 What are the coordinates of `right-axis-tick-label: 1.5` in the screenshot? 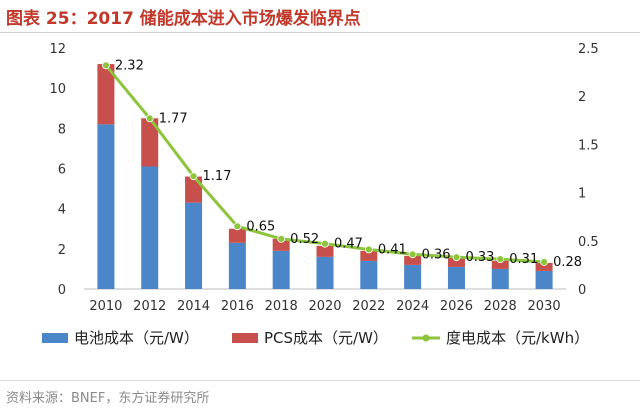 It's located at (588, 145).